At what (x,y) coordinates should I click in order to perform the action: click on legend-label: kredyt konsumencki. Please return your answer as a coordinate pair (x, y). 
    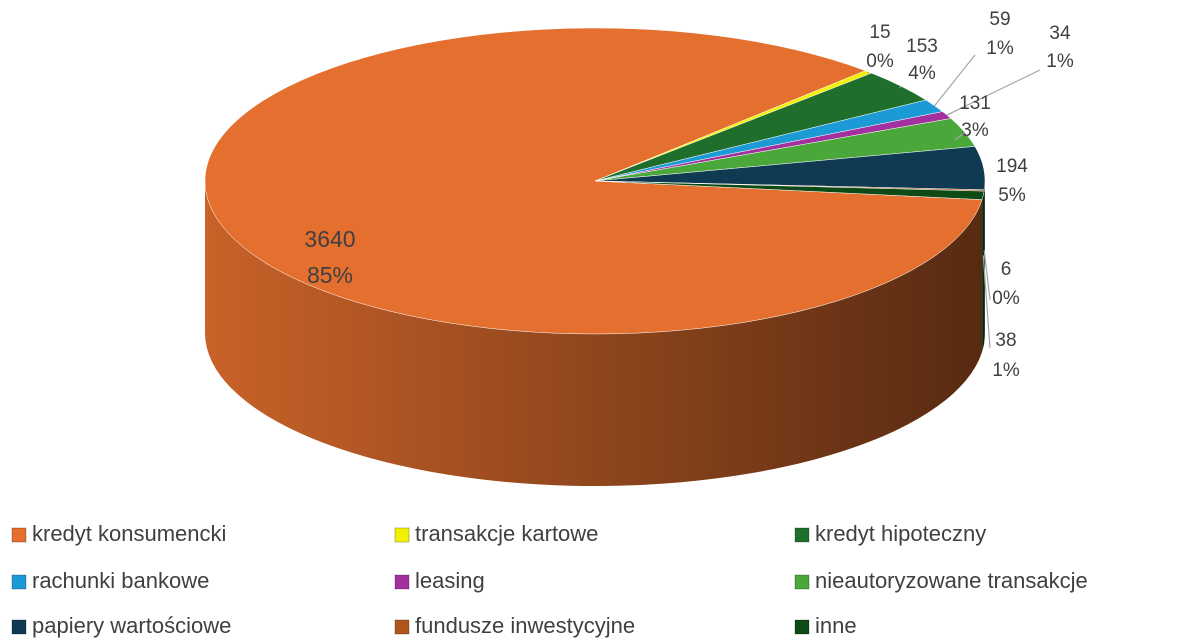
    Looking at the image, I should click on (129, 533).